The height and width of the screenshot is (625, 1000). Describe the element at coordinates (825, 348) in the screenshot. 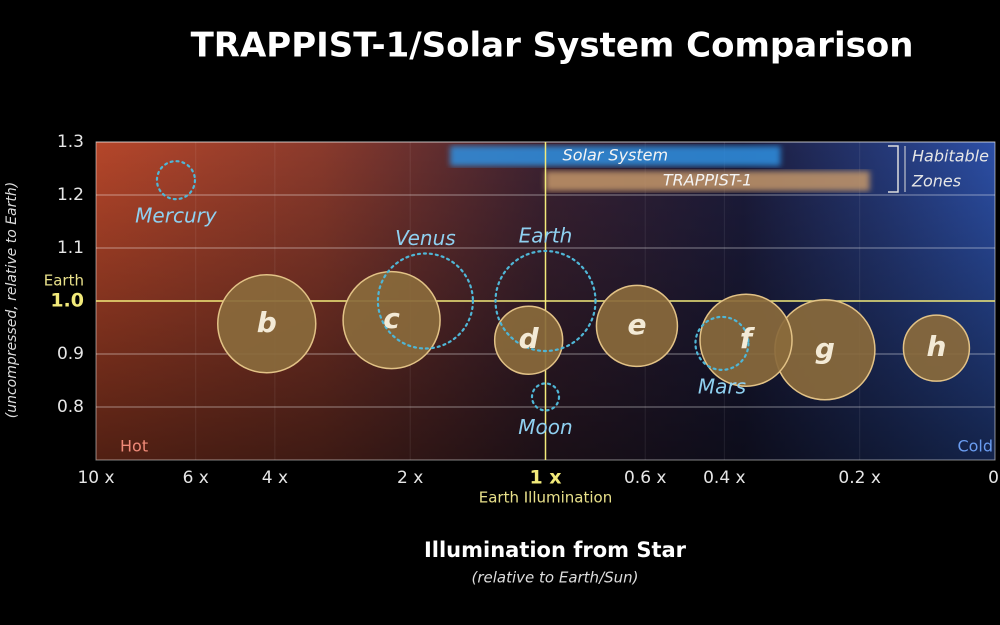

I see `planet-label: g` at that location.